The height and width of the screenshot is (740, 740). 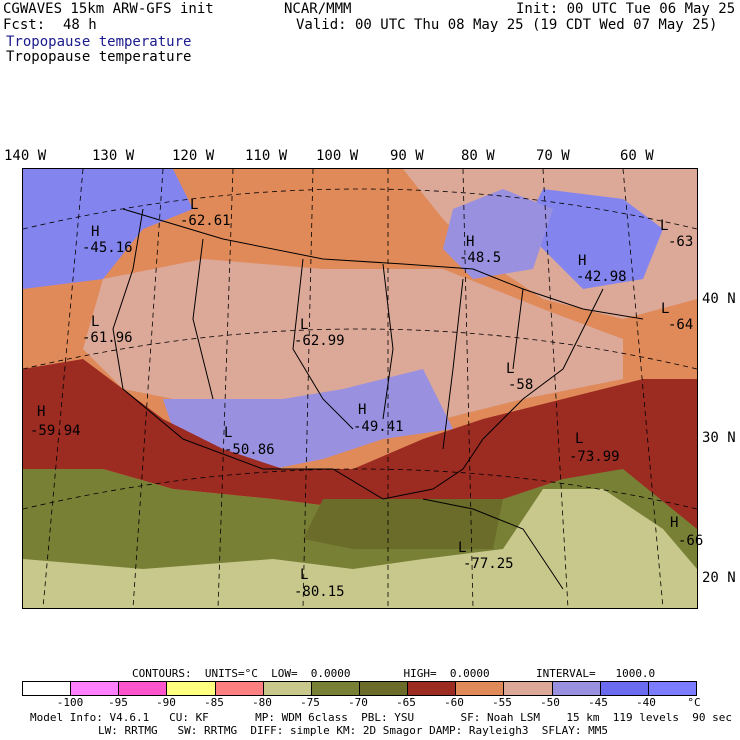 What do you see at coordinates (249, 450) in the screenshot?
I see `low-value: -50.86` at bounding box center [249, 450].